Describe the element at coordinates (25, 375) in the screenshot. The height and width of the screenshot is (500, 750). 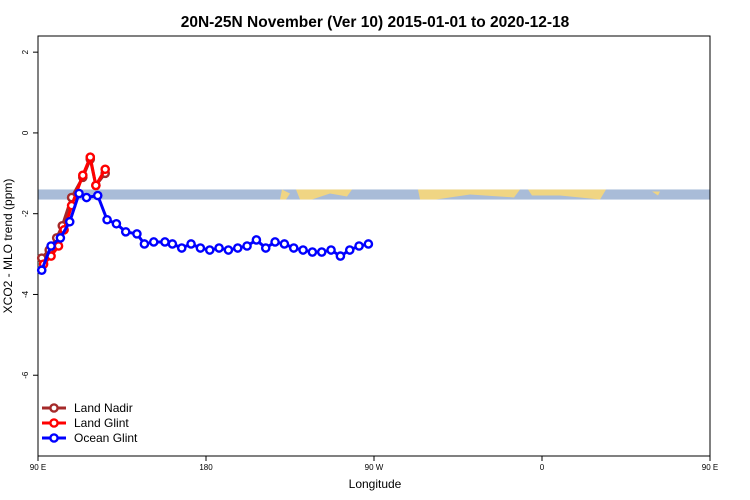
I see `y-tick-label: -6` at that location.